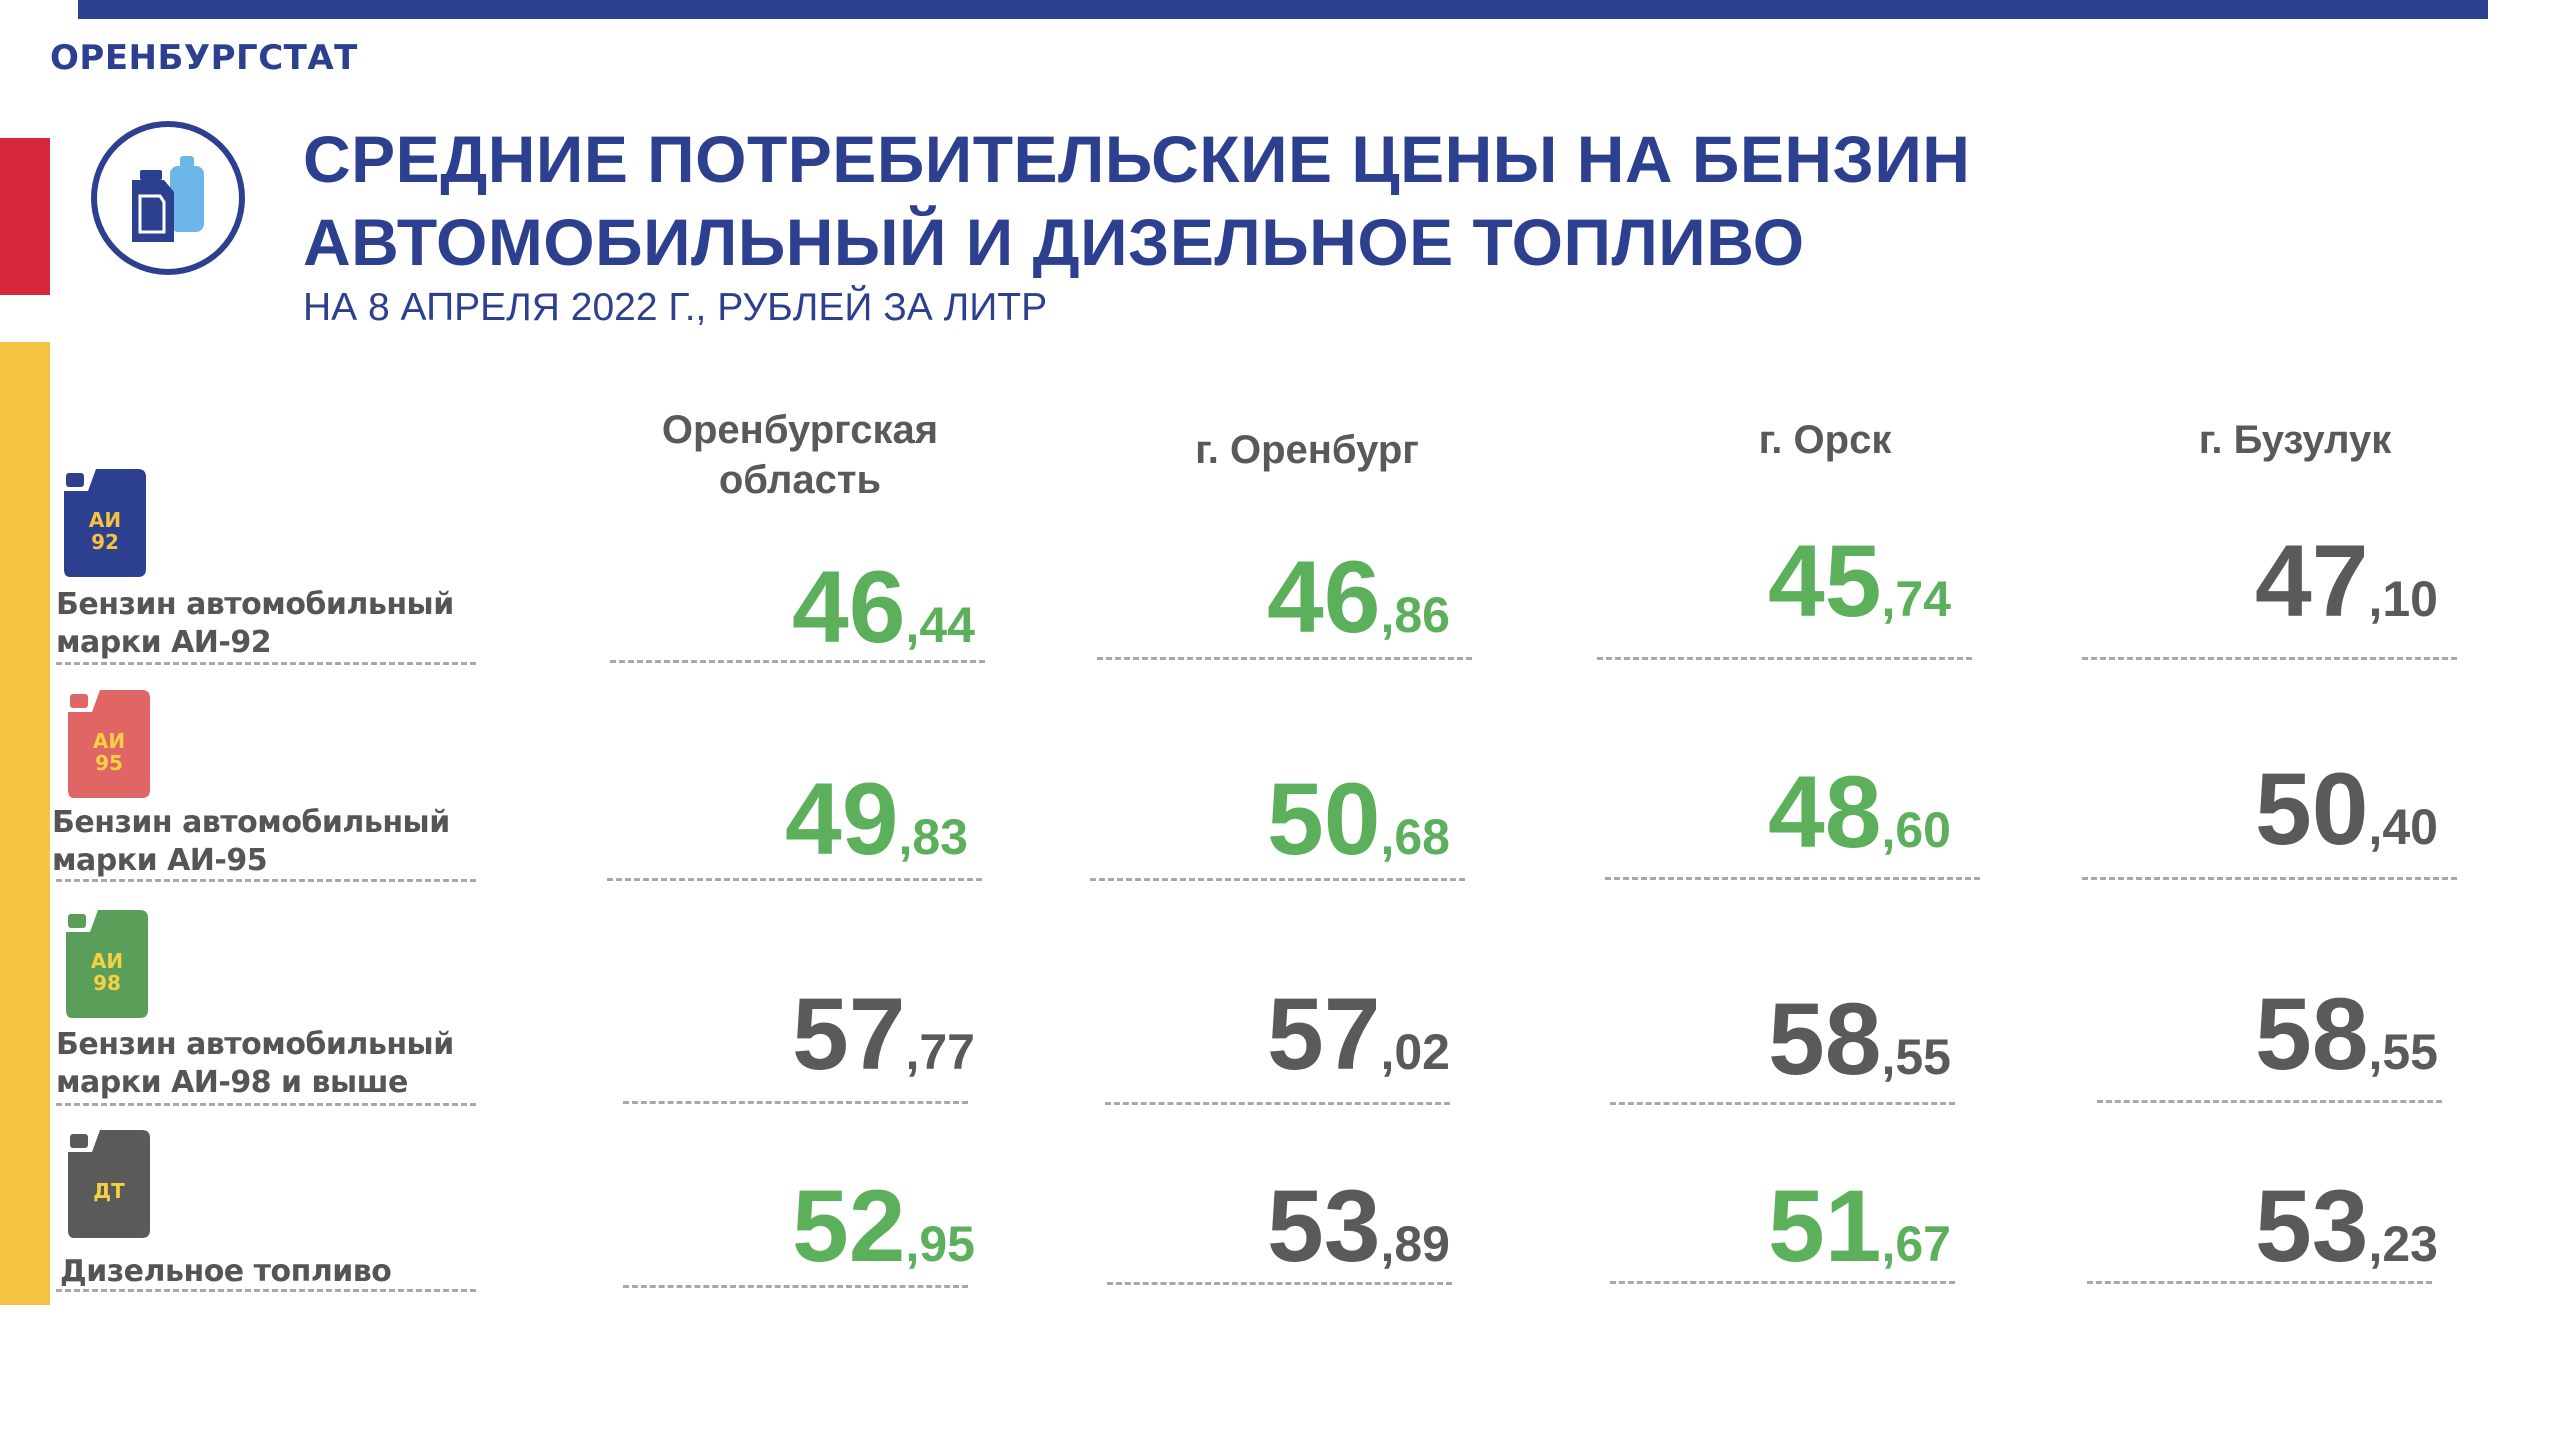  What do you see at coordinates (785, 607) in the screenshot?
I see `price-value: 46,44` at bounding box center [785, 607].